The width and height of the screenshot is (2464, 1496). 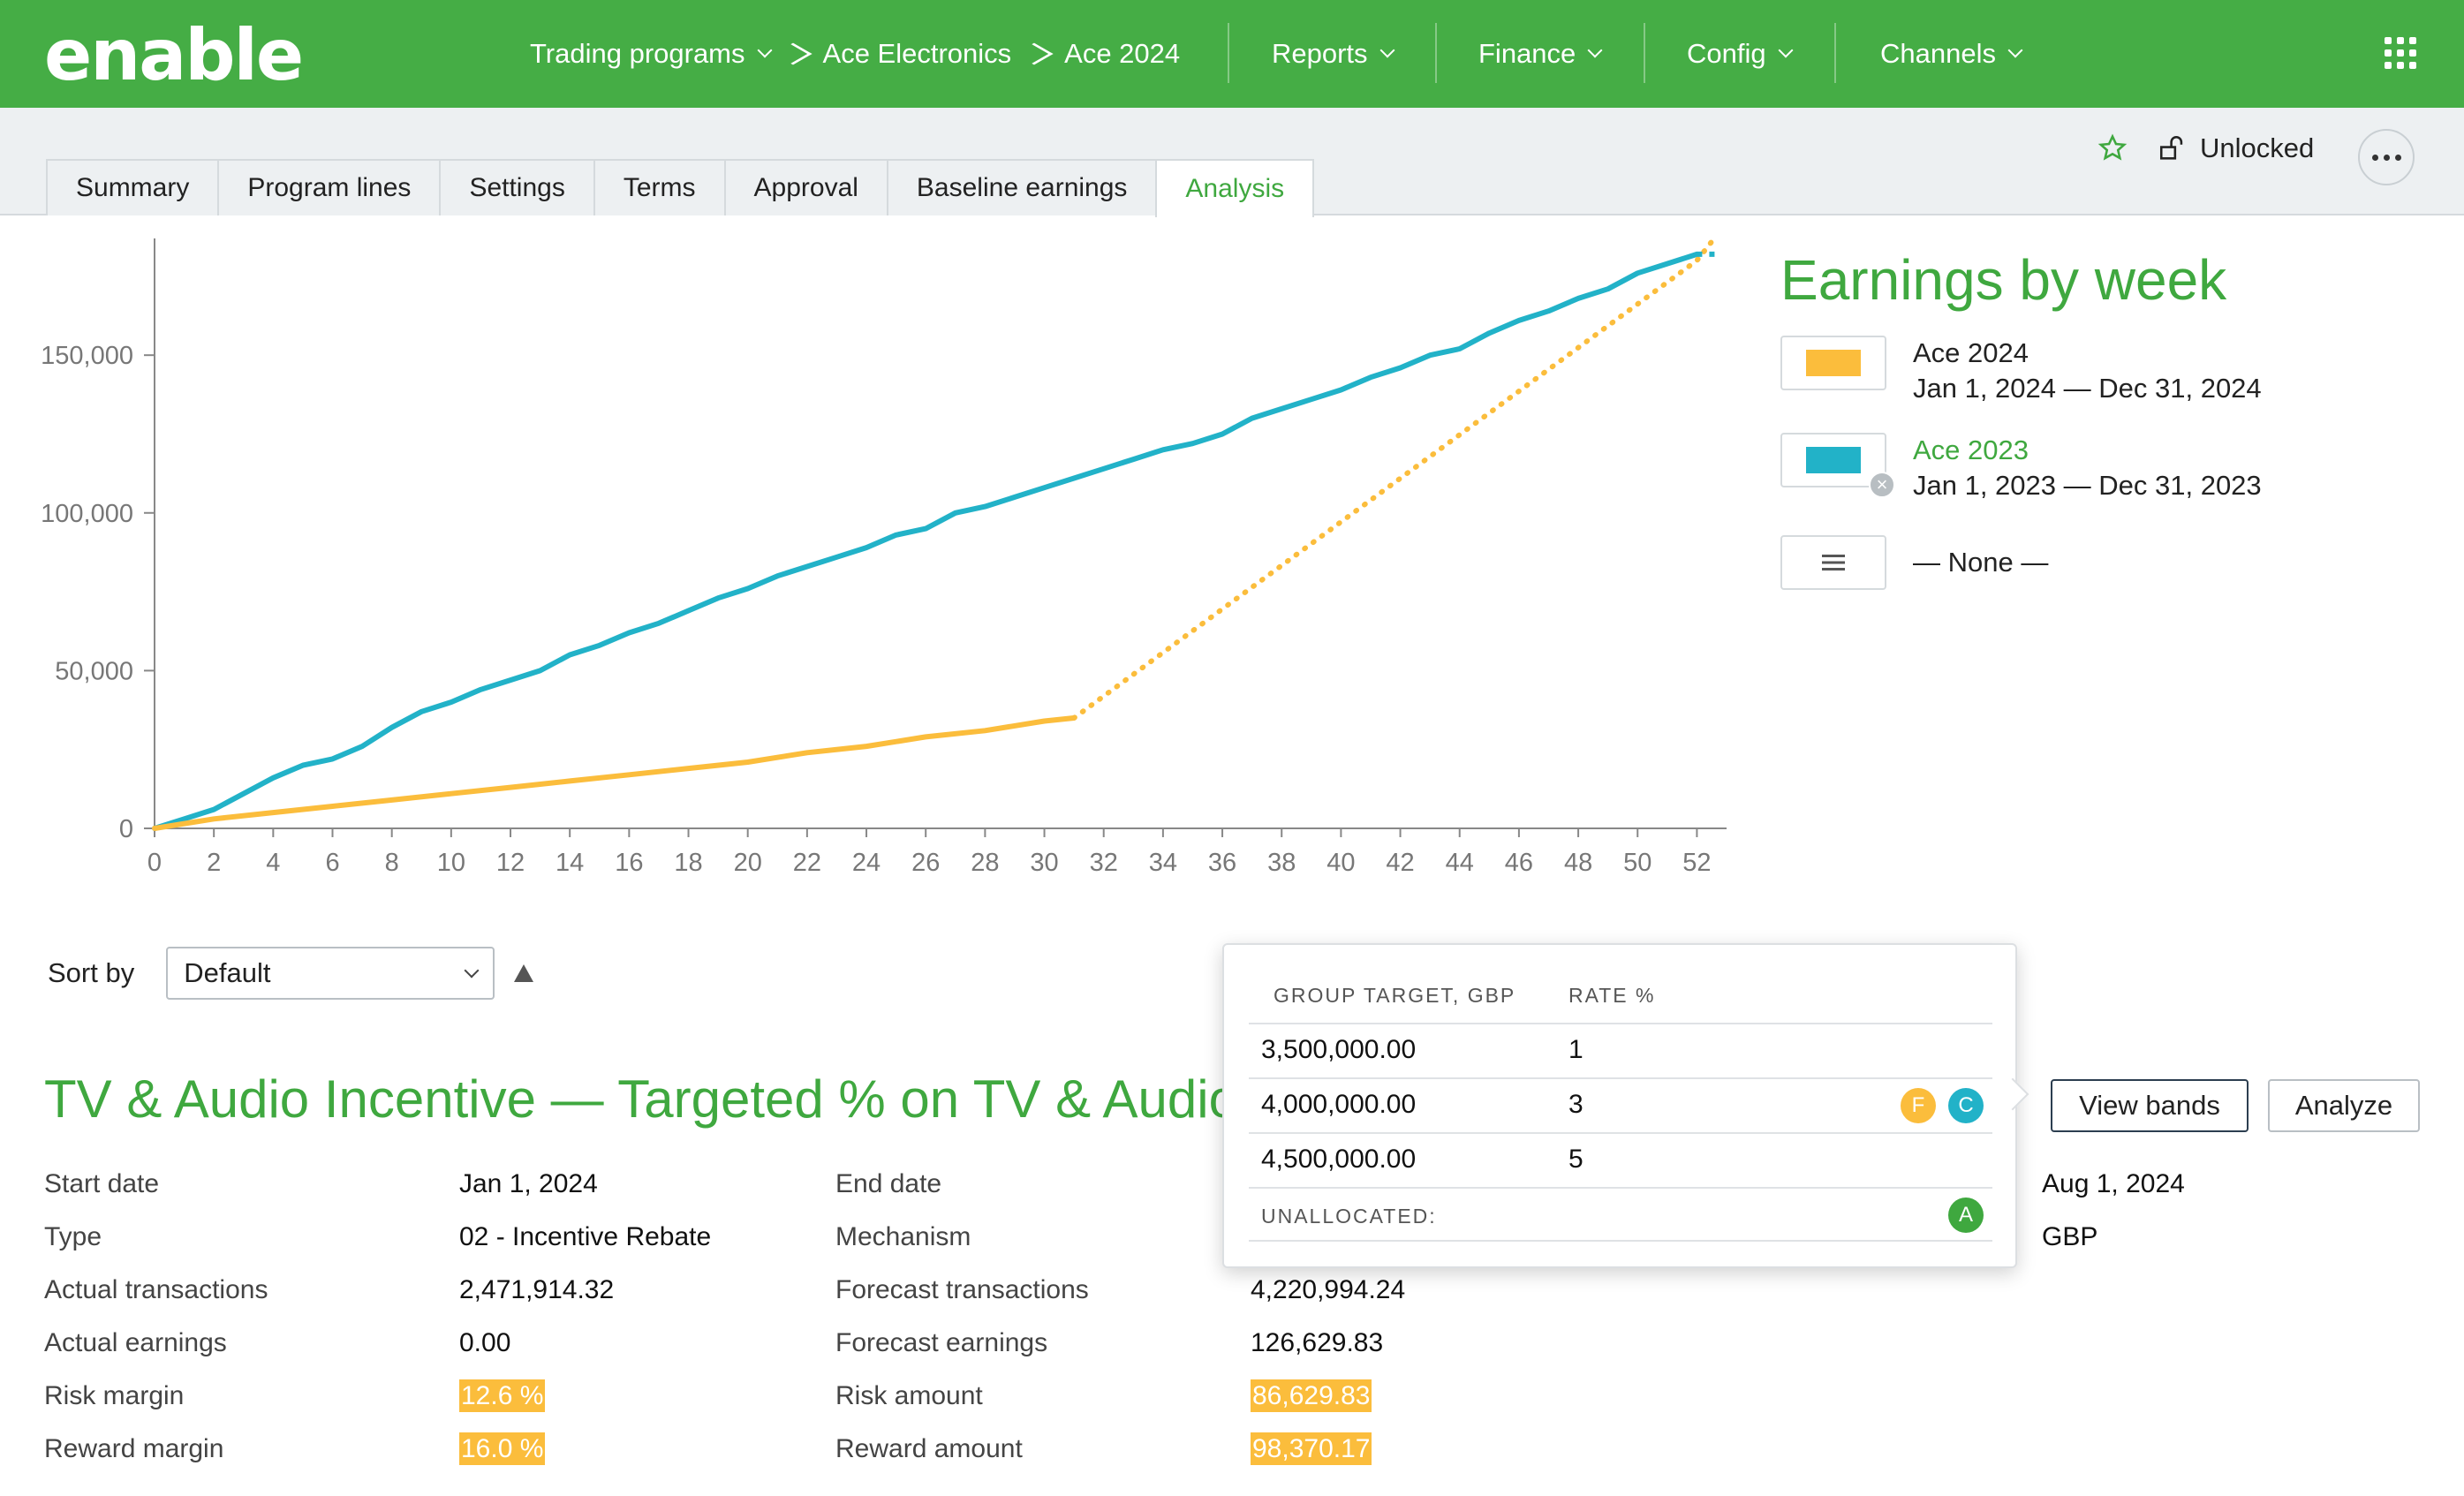 What do you see at coordinates (1022, 187) in the screenshot?
I see `tab-baseline-earnings: Baseline earnings` at bounding box center [1022, 187].